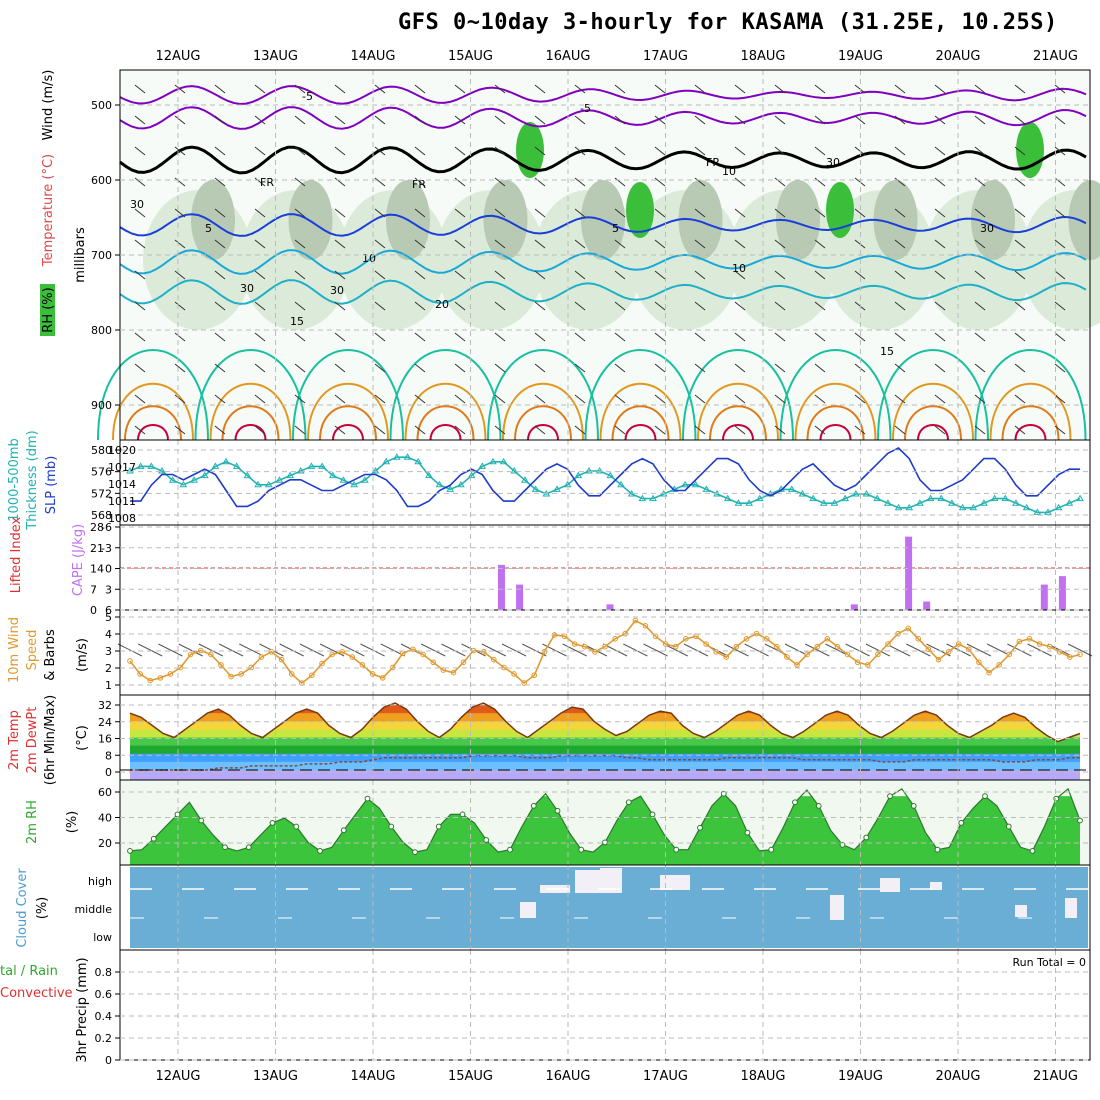 The height and width of the screenshot is (1100, 1100). Describe the element at coordinates (887, 351) in the screenshot. I see `contour-label: 15` at that location.